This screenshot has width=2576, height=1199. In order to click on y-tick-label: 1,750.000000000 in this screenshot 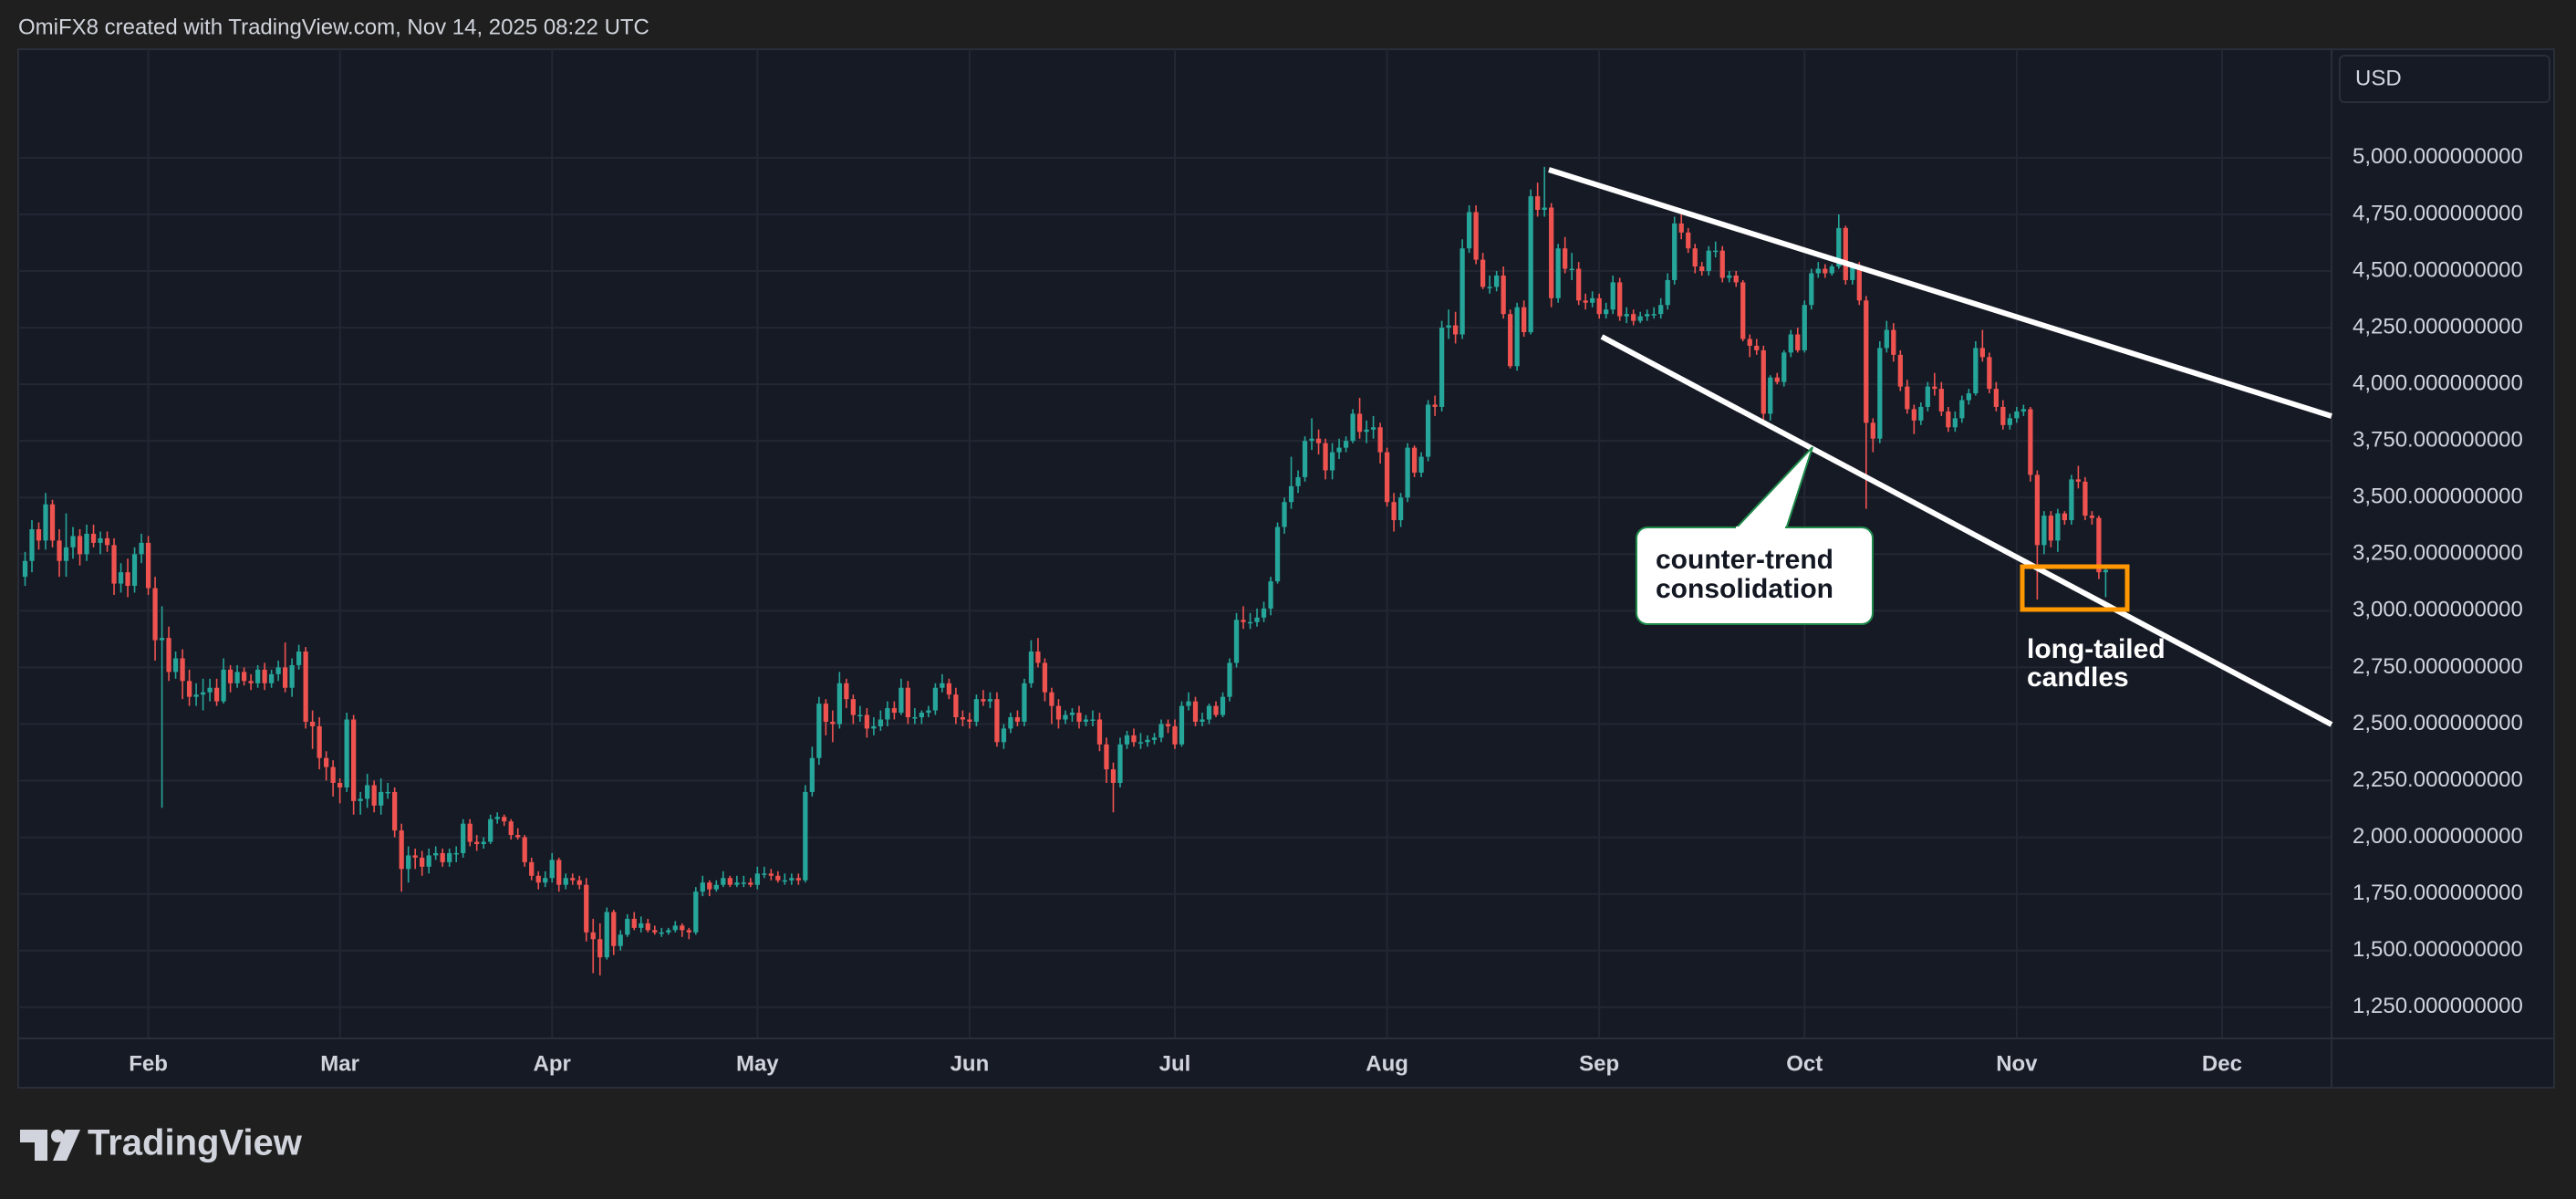, I will do `click(2438, 893)`.